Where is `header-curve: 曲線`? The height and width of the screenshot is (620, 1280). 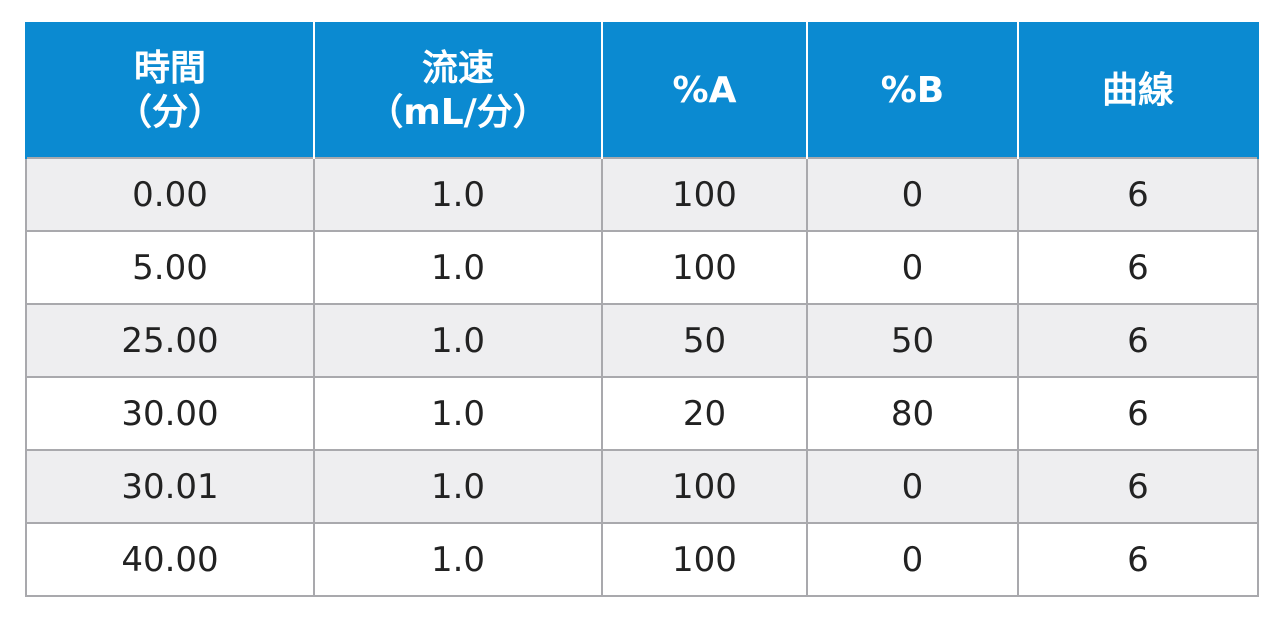
header-curve: 曲線 is located at coordinates (1138, 90).